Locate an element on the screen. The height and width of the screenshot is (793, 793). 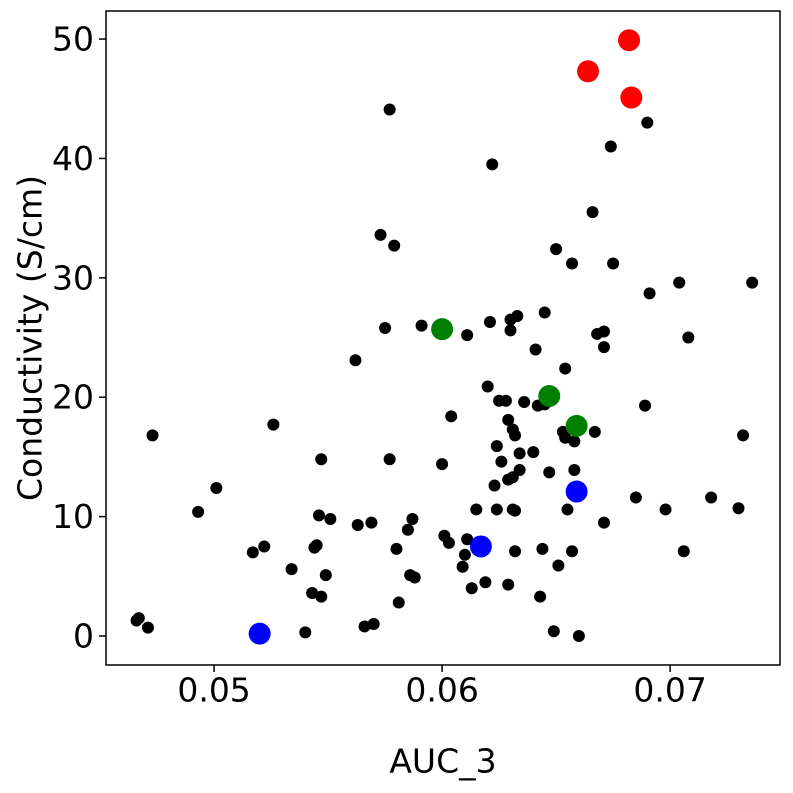
x-tick-label: 0.05 is located at coordinates (213, 690).